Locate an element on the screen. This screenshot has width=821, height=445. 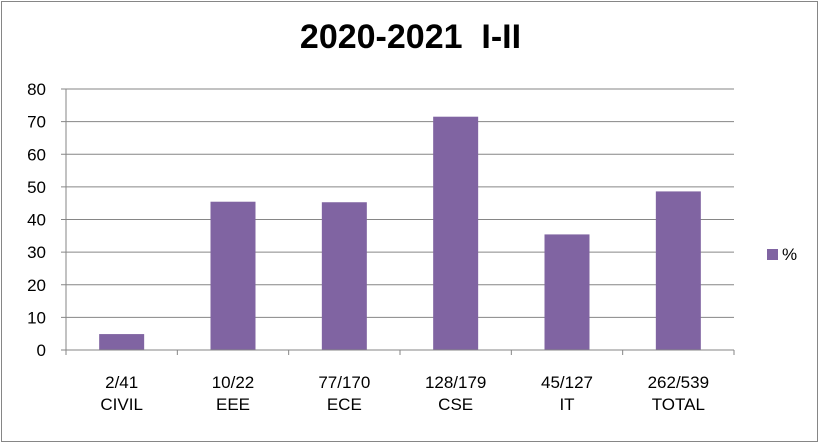
x-category-label-line: IT is located at coordinates (566, 404).